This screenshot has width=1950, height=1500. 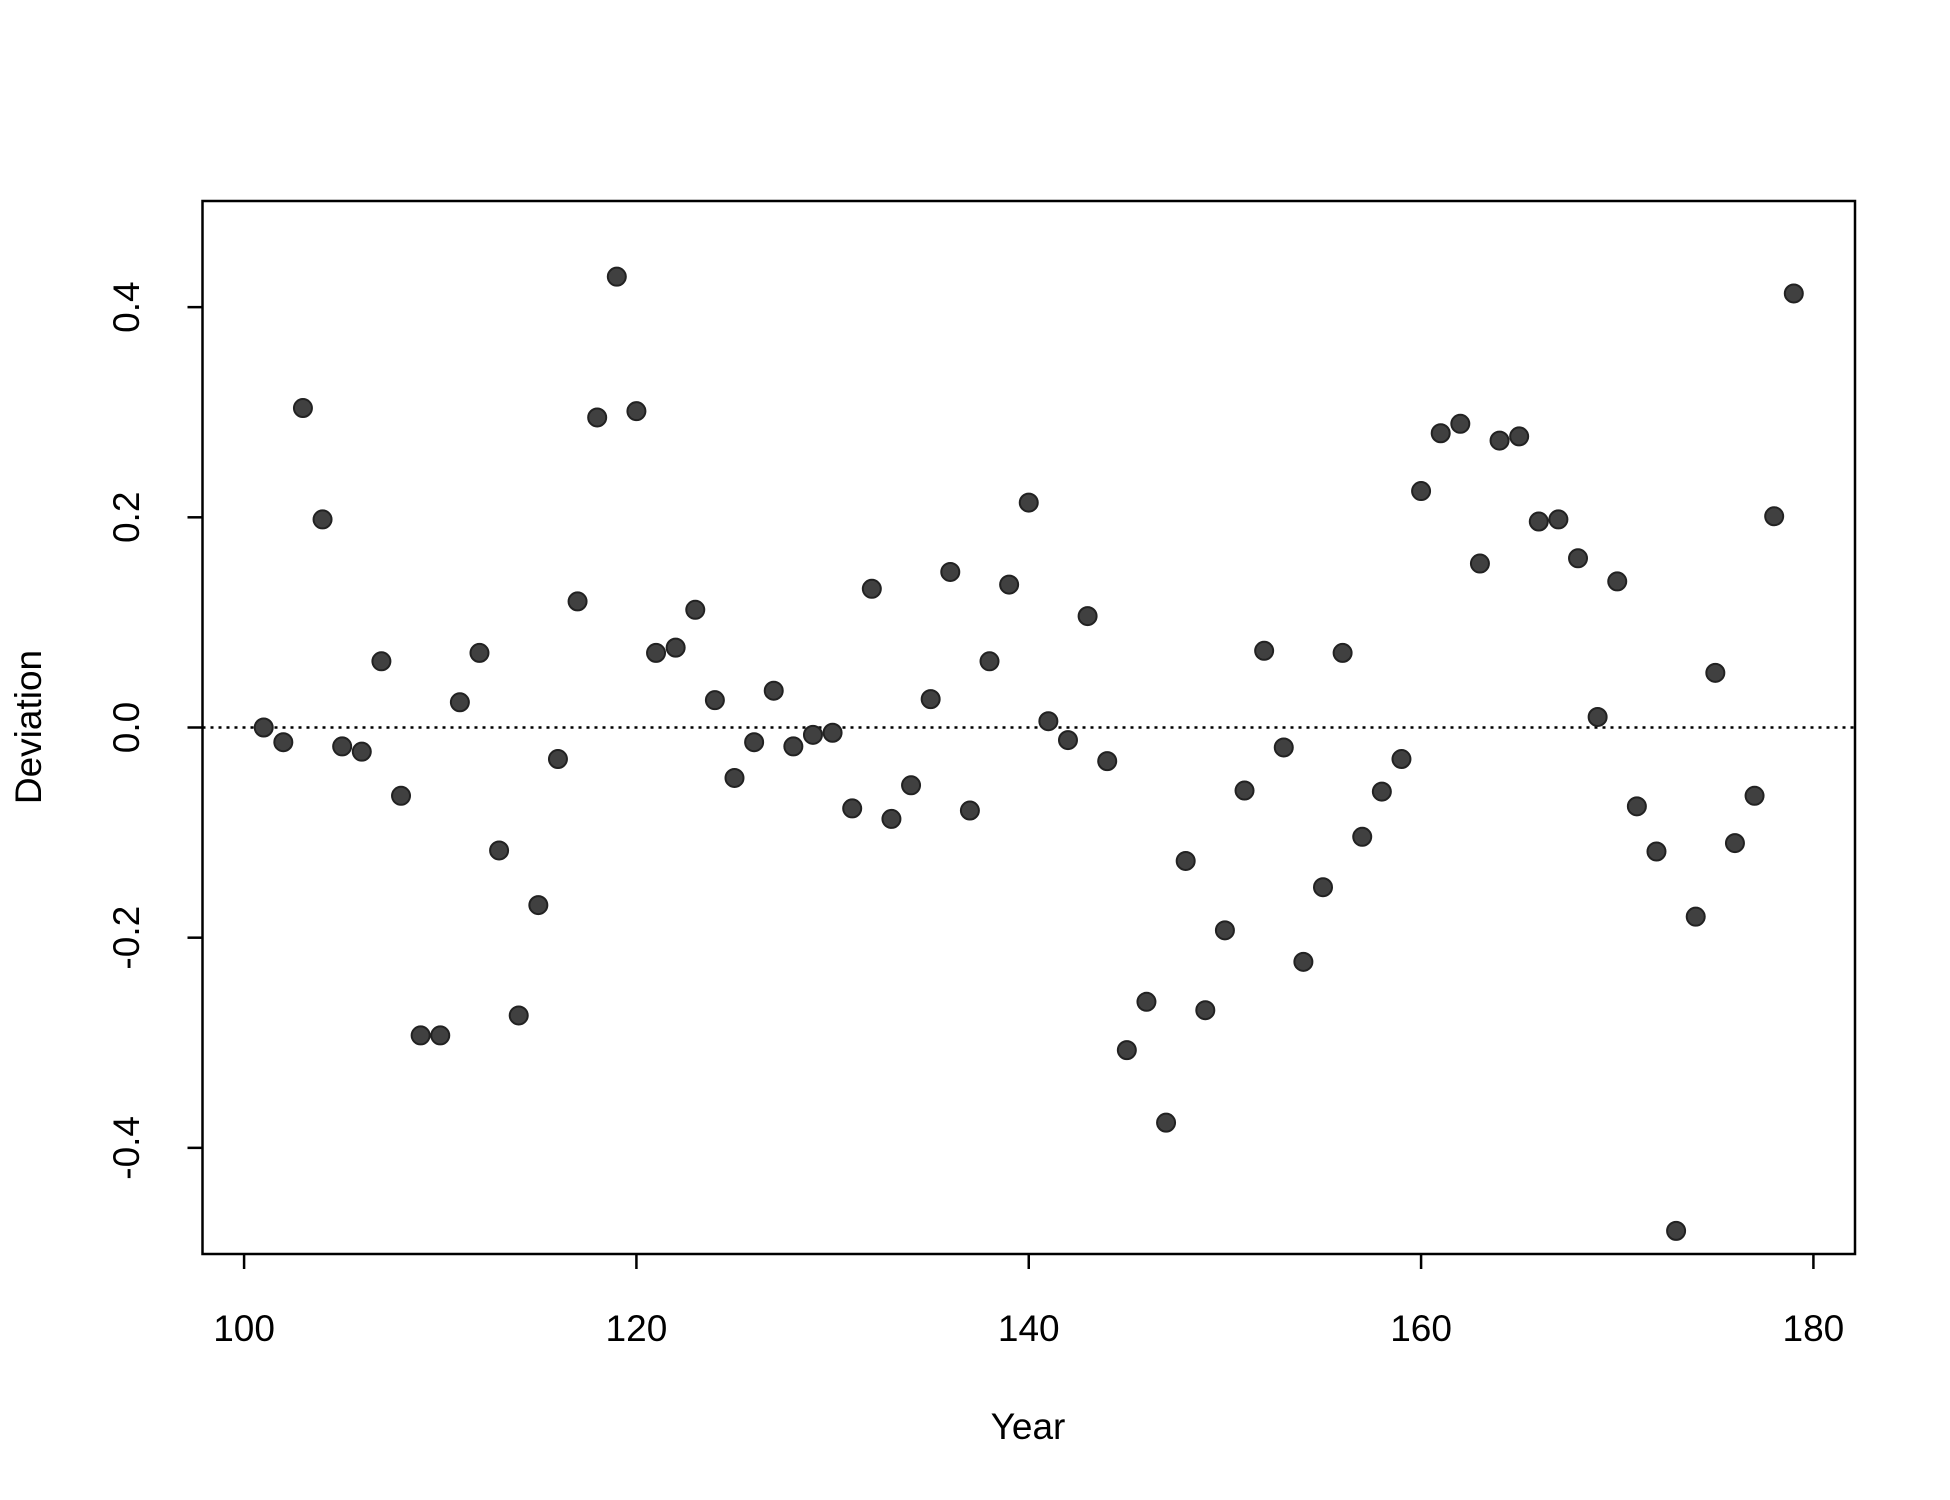 I want to click on y-tick-label: 0.0, so click(x=126, y=727).